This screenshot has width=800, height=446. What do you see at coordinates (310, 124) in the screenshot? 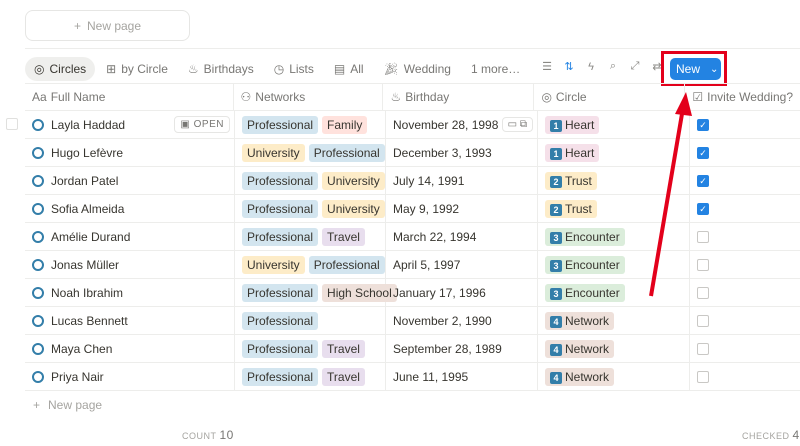
I see `networks-cell: Professional Family` at bounding box center [310, 124].